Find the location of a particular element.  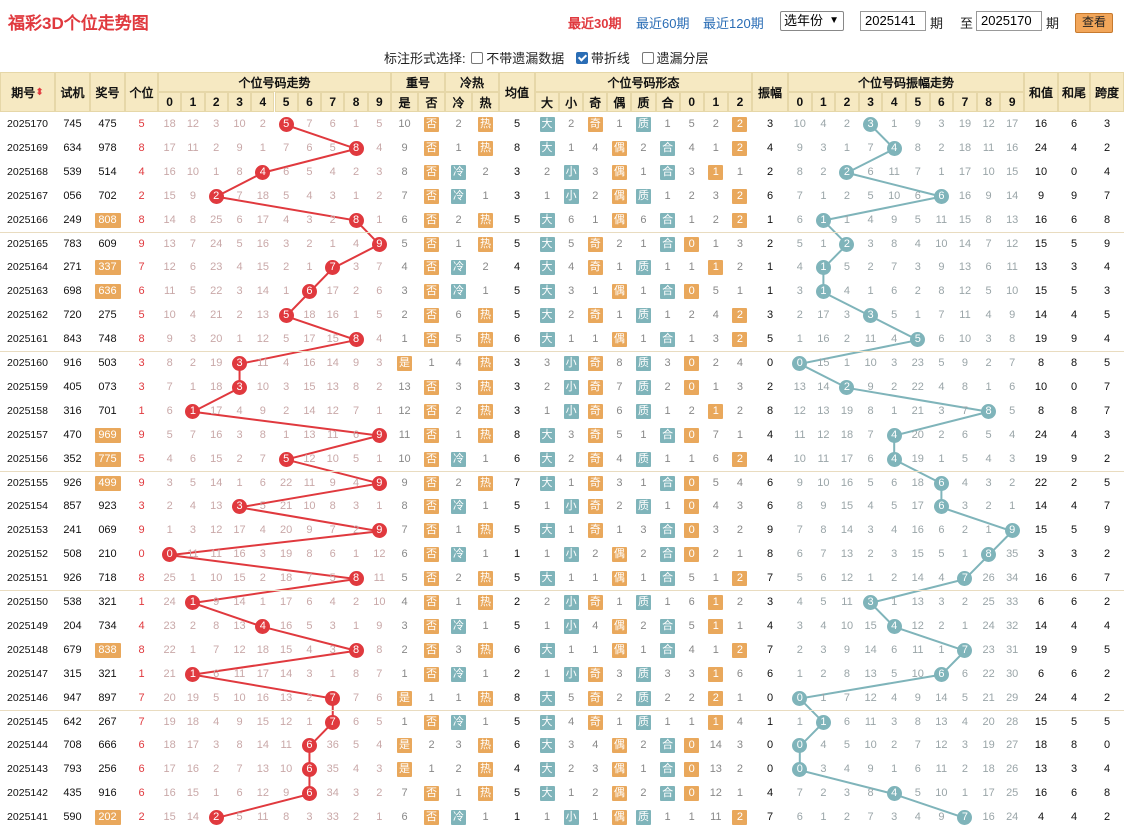

issue-number: 2025154 is located at coordinates (27, 506).